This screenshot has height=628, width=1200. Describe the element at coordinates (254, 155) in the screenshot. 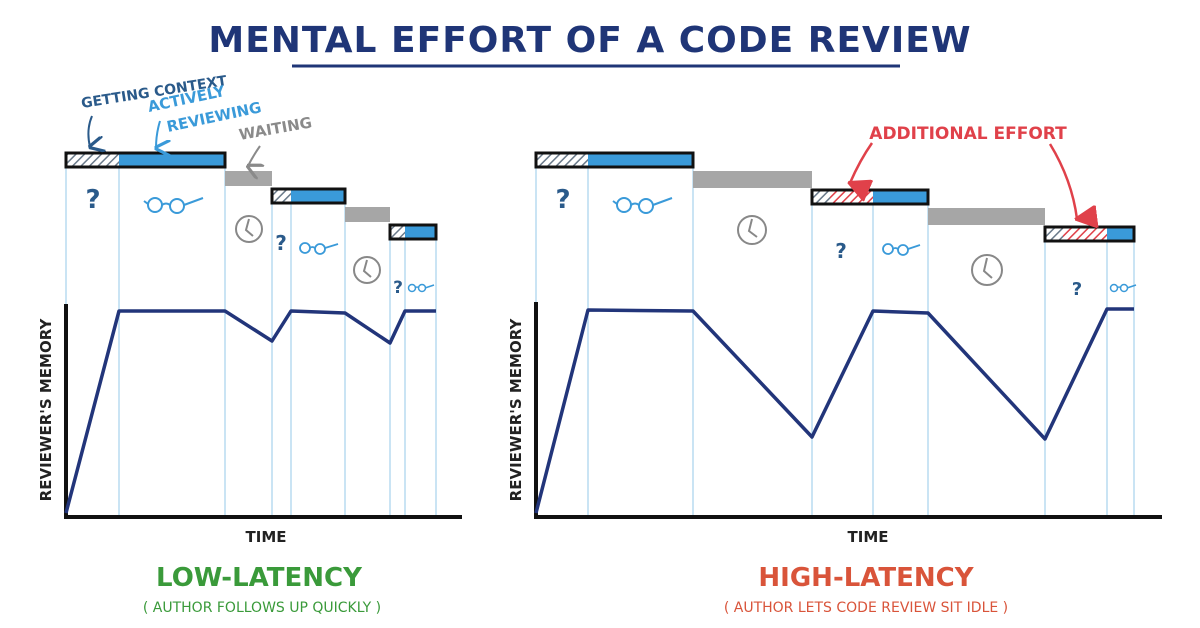

I see `arrow-waiting` at that location.